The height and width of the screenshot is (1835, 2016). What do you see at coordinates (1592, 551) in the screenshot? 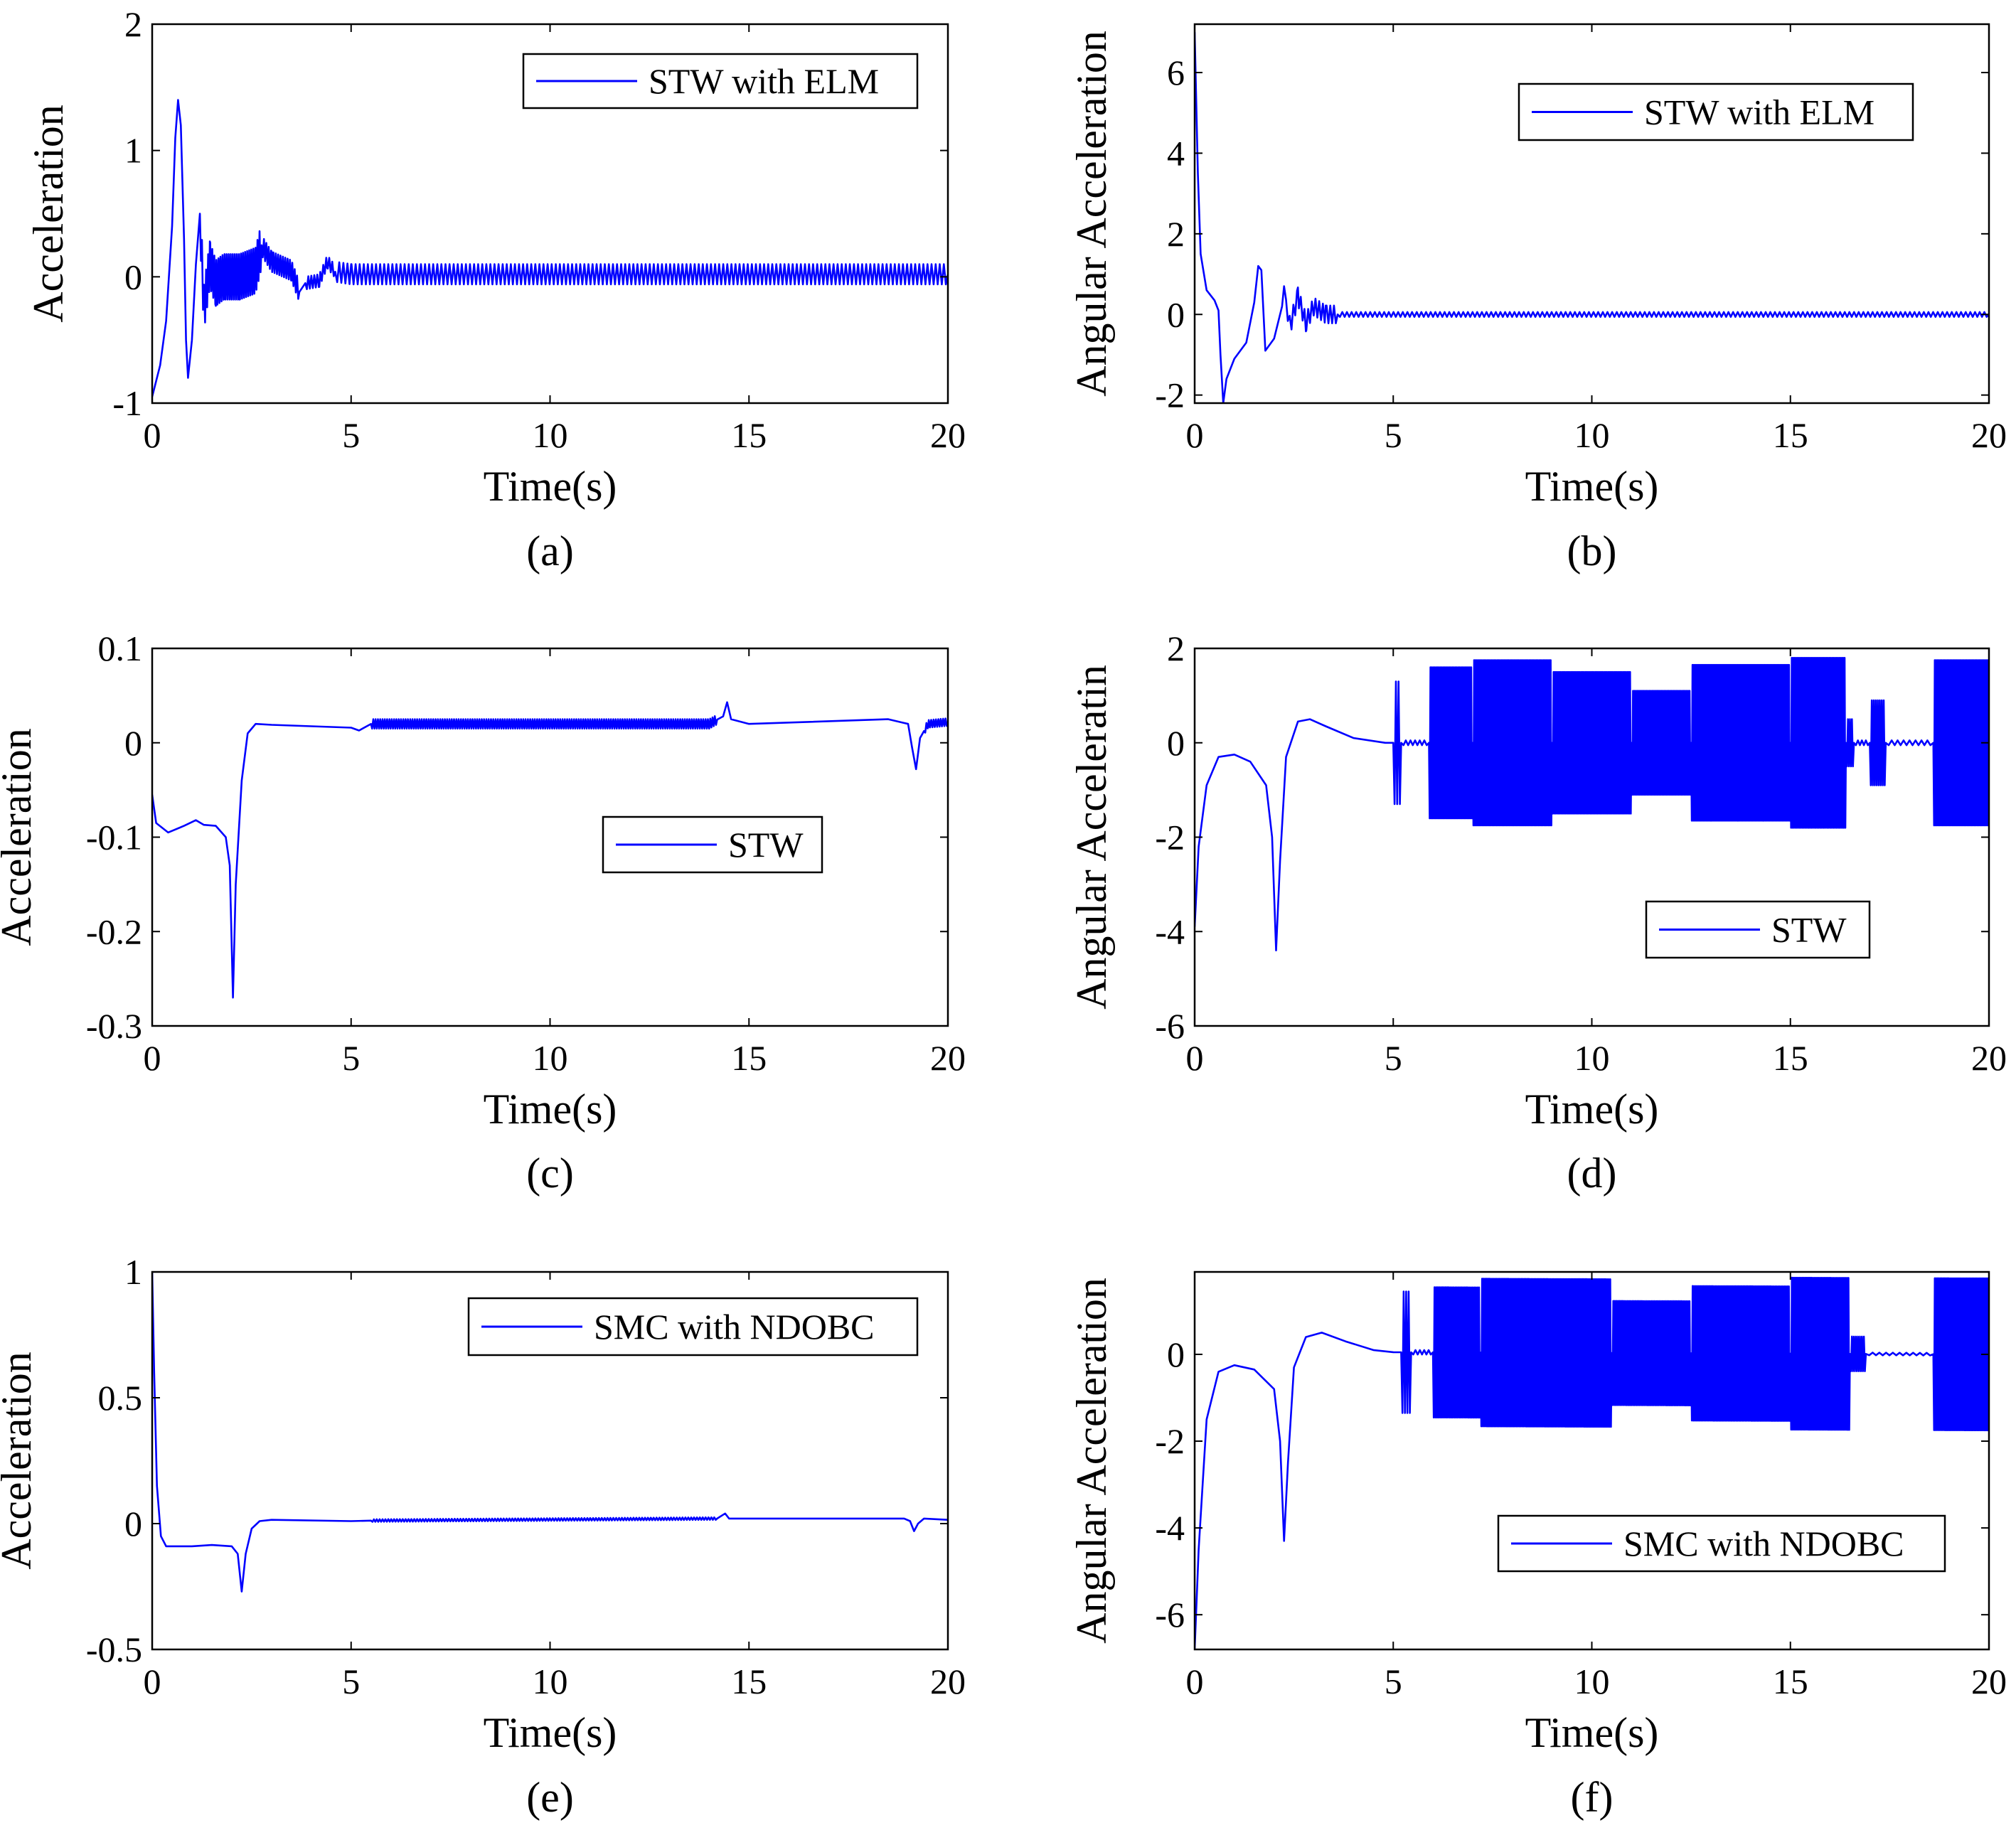
I see `panel-caption-b: (b)` at bounding box center [1592, 551].